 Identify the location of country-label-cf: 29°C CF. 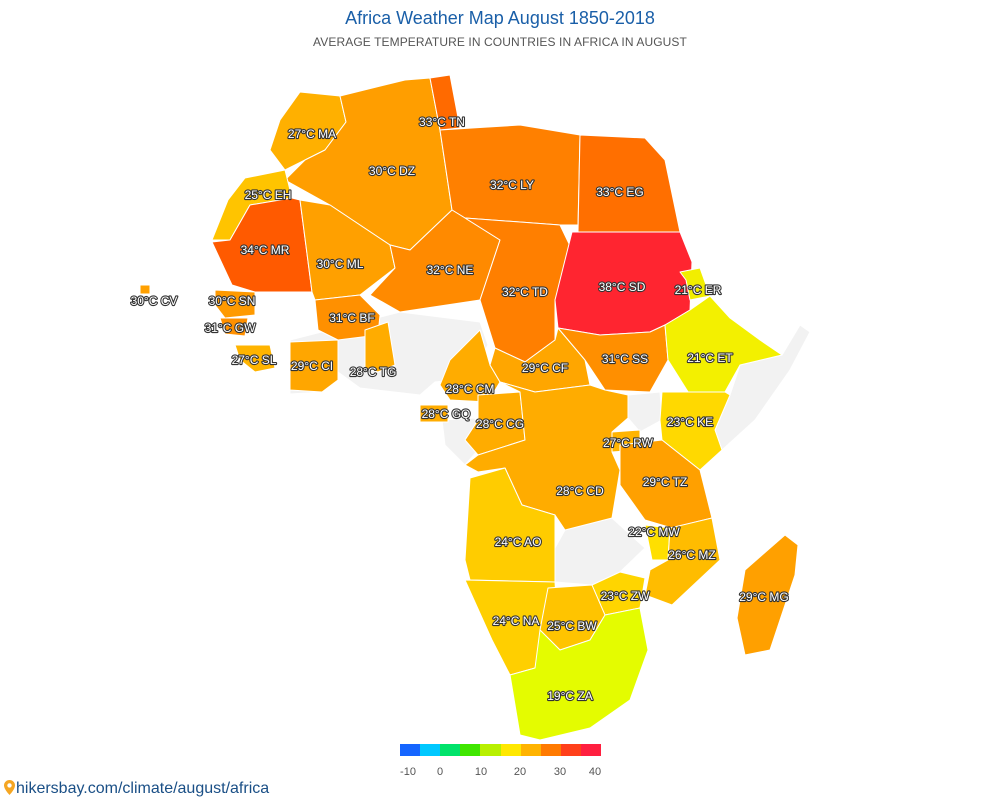
(545, 368).